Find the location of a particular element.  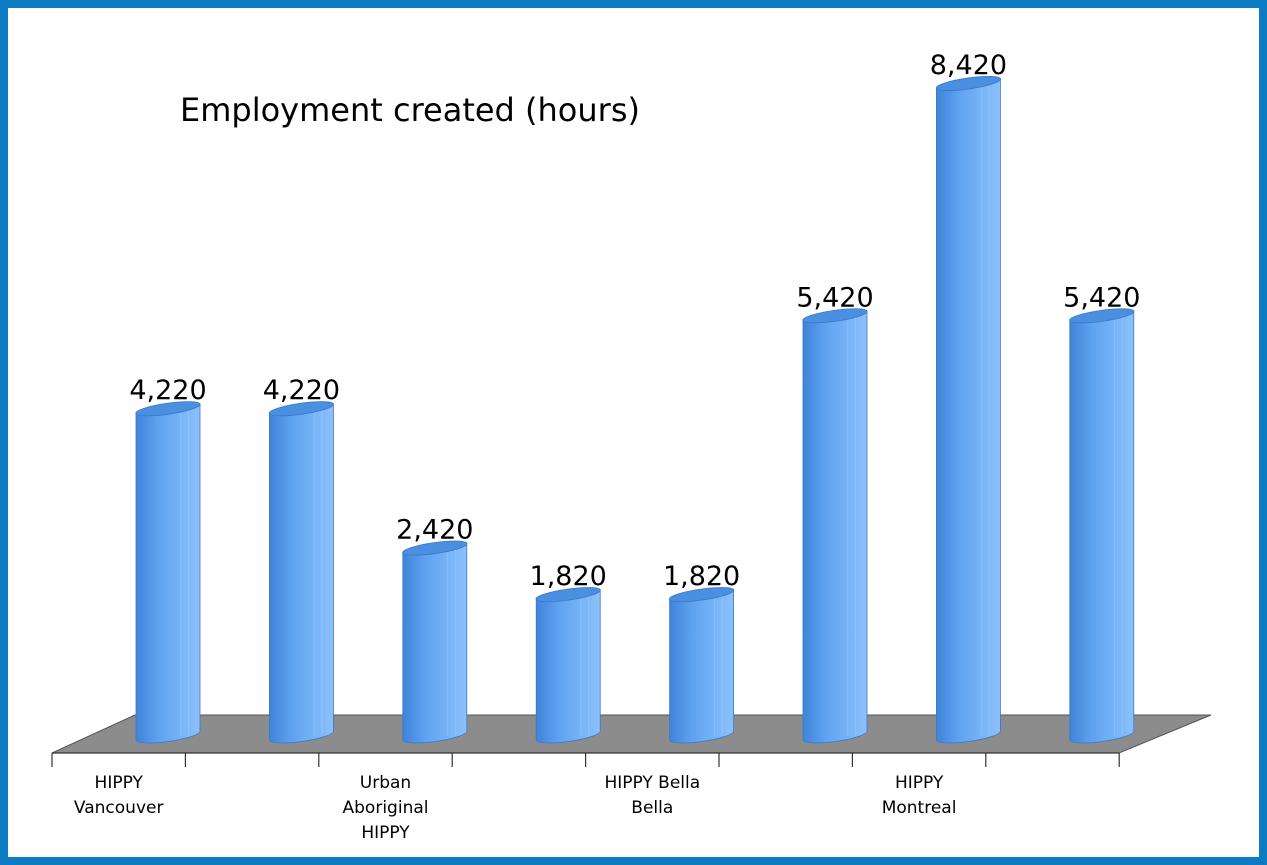

category-label: HIPPY Bella Bella is located at coordinates (652, 795).